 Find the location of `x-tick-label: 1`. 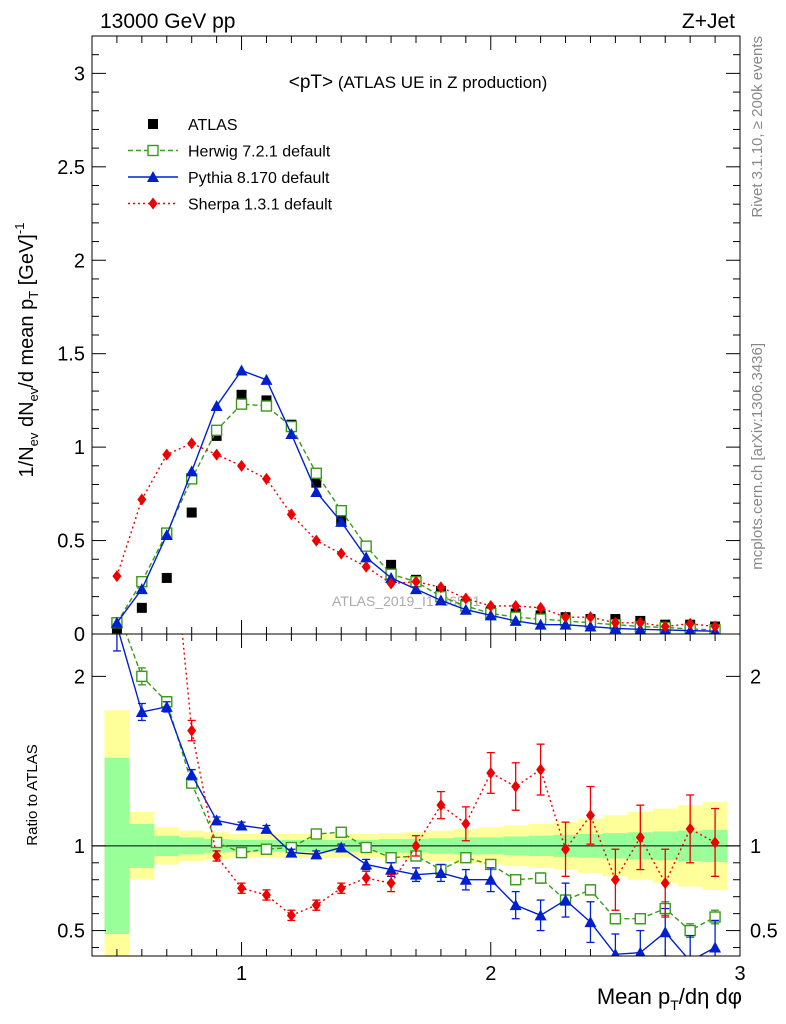

x-tick-label: 1 is located at coordinates (241, 974).